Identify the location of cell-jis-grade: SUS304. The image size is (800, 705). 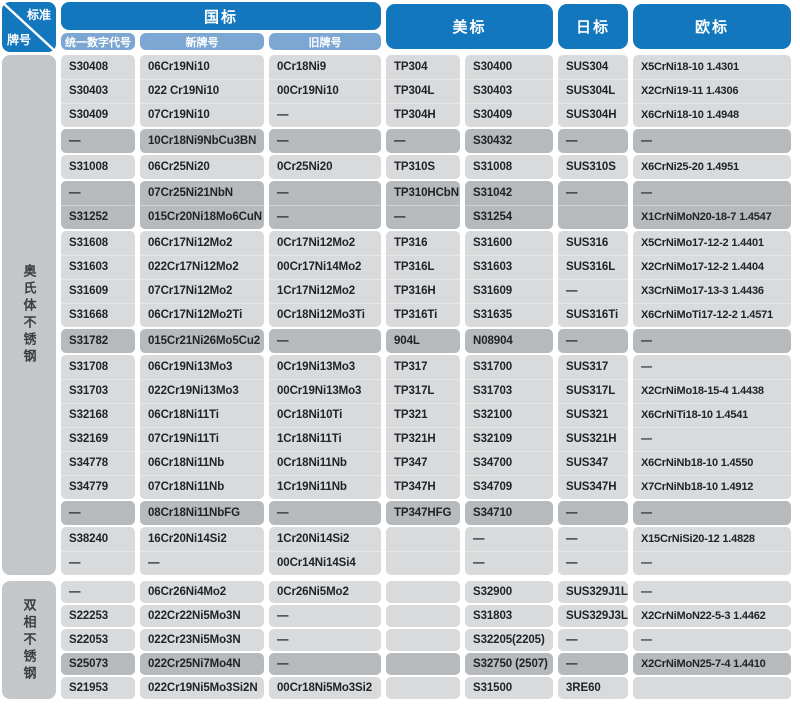
(593, 67).